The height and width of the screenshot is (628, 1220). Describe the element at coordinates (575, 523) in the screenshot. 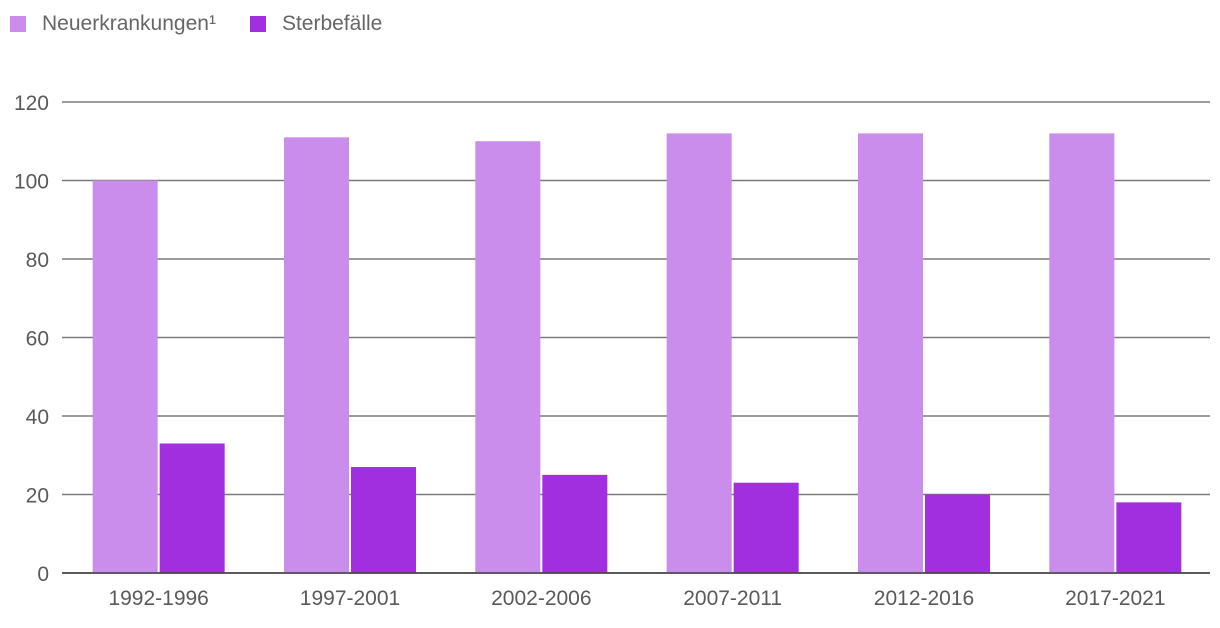

I see `bar-sterbefaelle-2002-2006` at that location.